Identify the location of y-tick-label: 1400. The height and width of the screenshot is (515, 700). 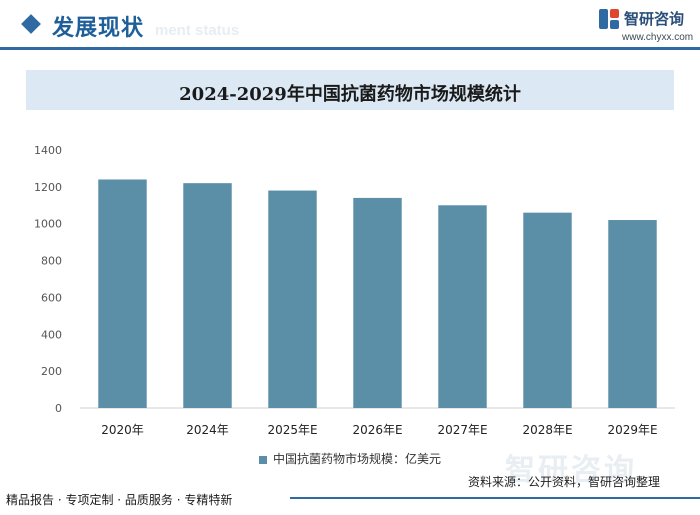
(48, 150).